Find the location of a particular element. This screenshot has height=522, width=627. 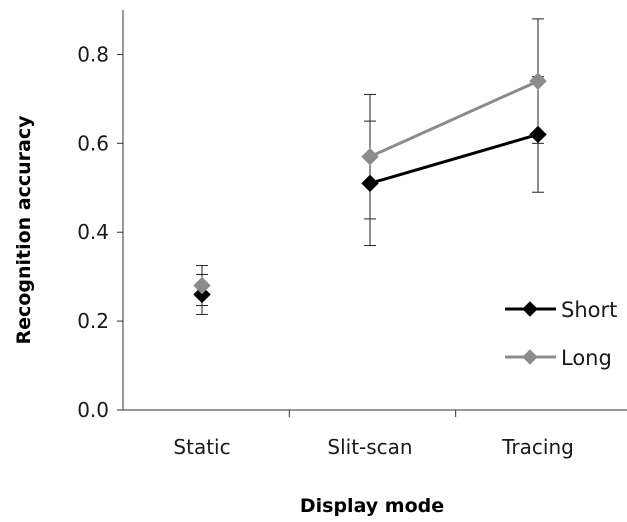

x-tick-label: Static is located at coordinates (201, 447).